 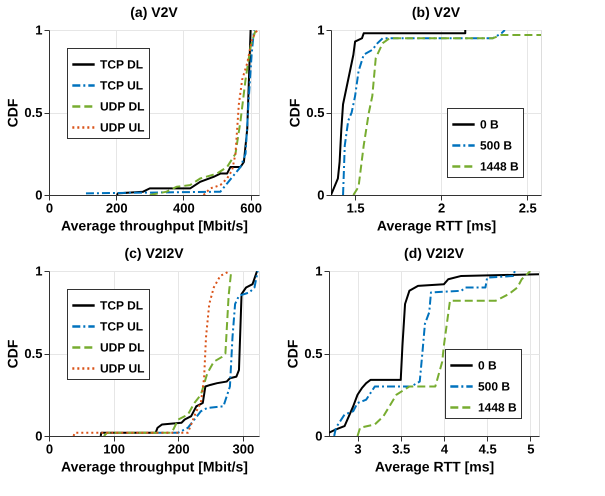 I want to click on x-tick-label: 100, so click(x=114, y=449).